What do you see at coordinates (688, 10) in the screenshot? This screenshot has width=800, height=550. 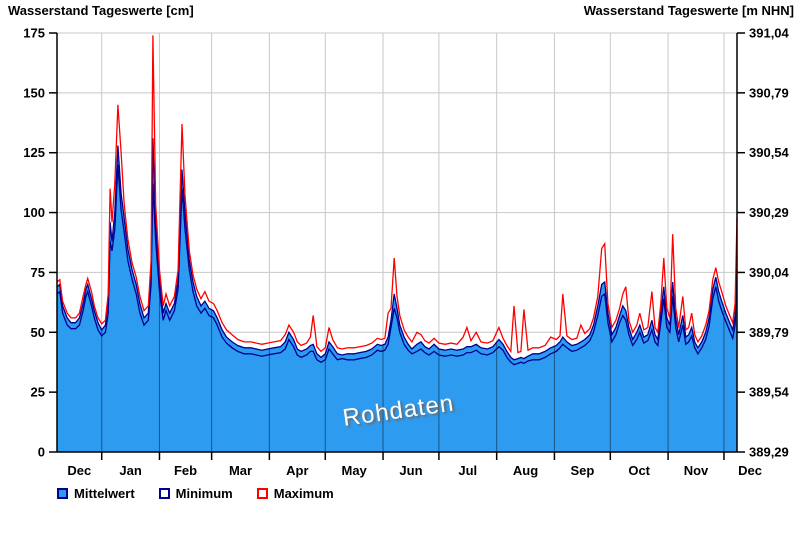 I see `right-axis-title: Wasserstand Tageswerte [m NHN]` at bounding box center [688, 10].